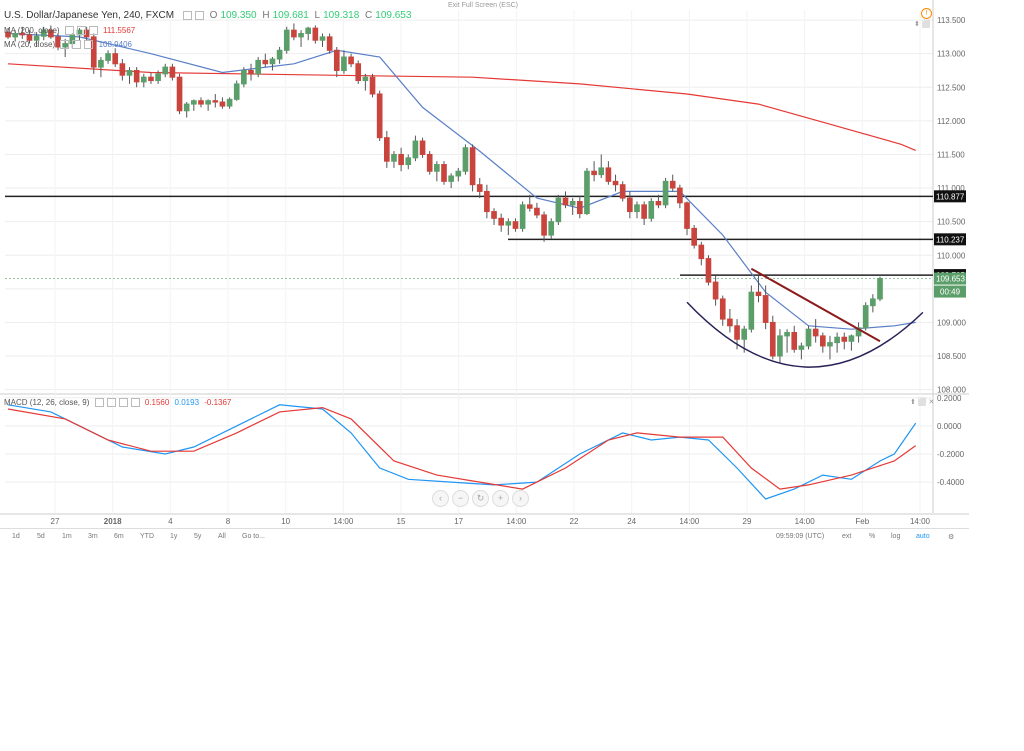  Describe the element at coordinates (93, 31) in the screenshot. I see `ma200-remove-icon` at that location.